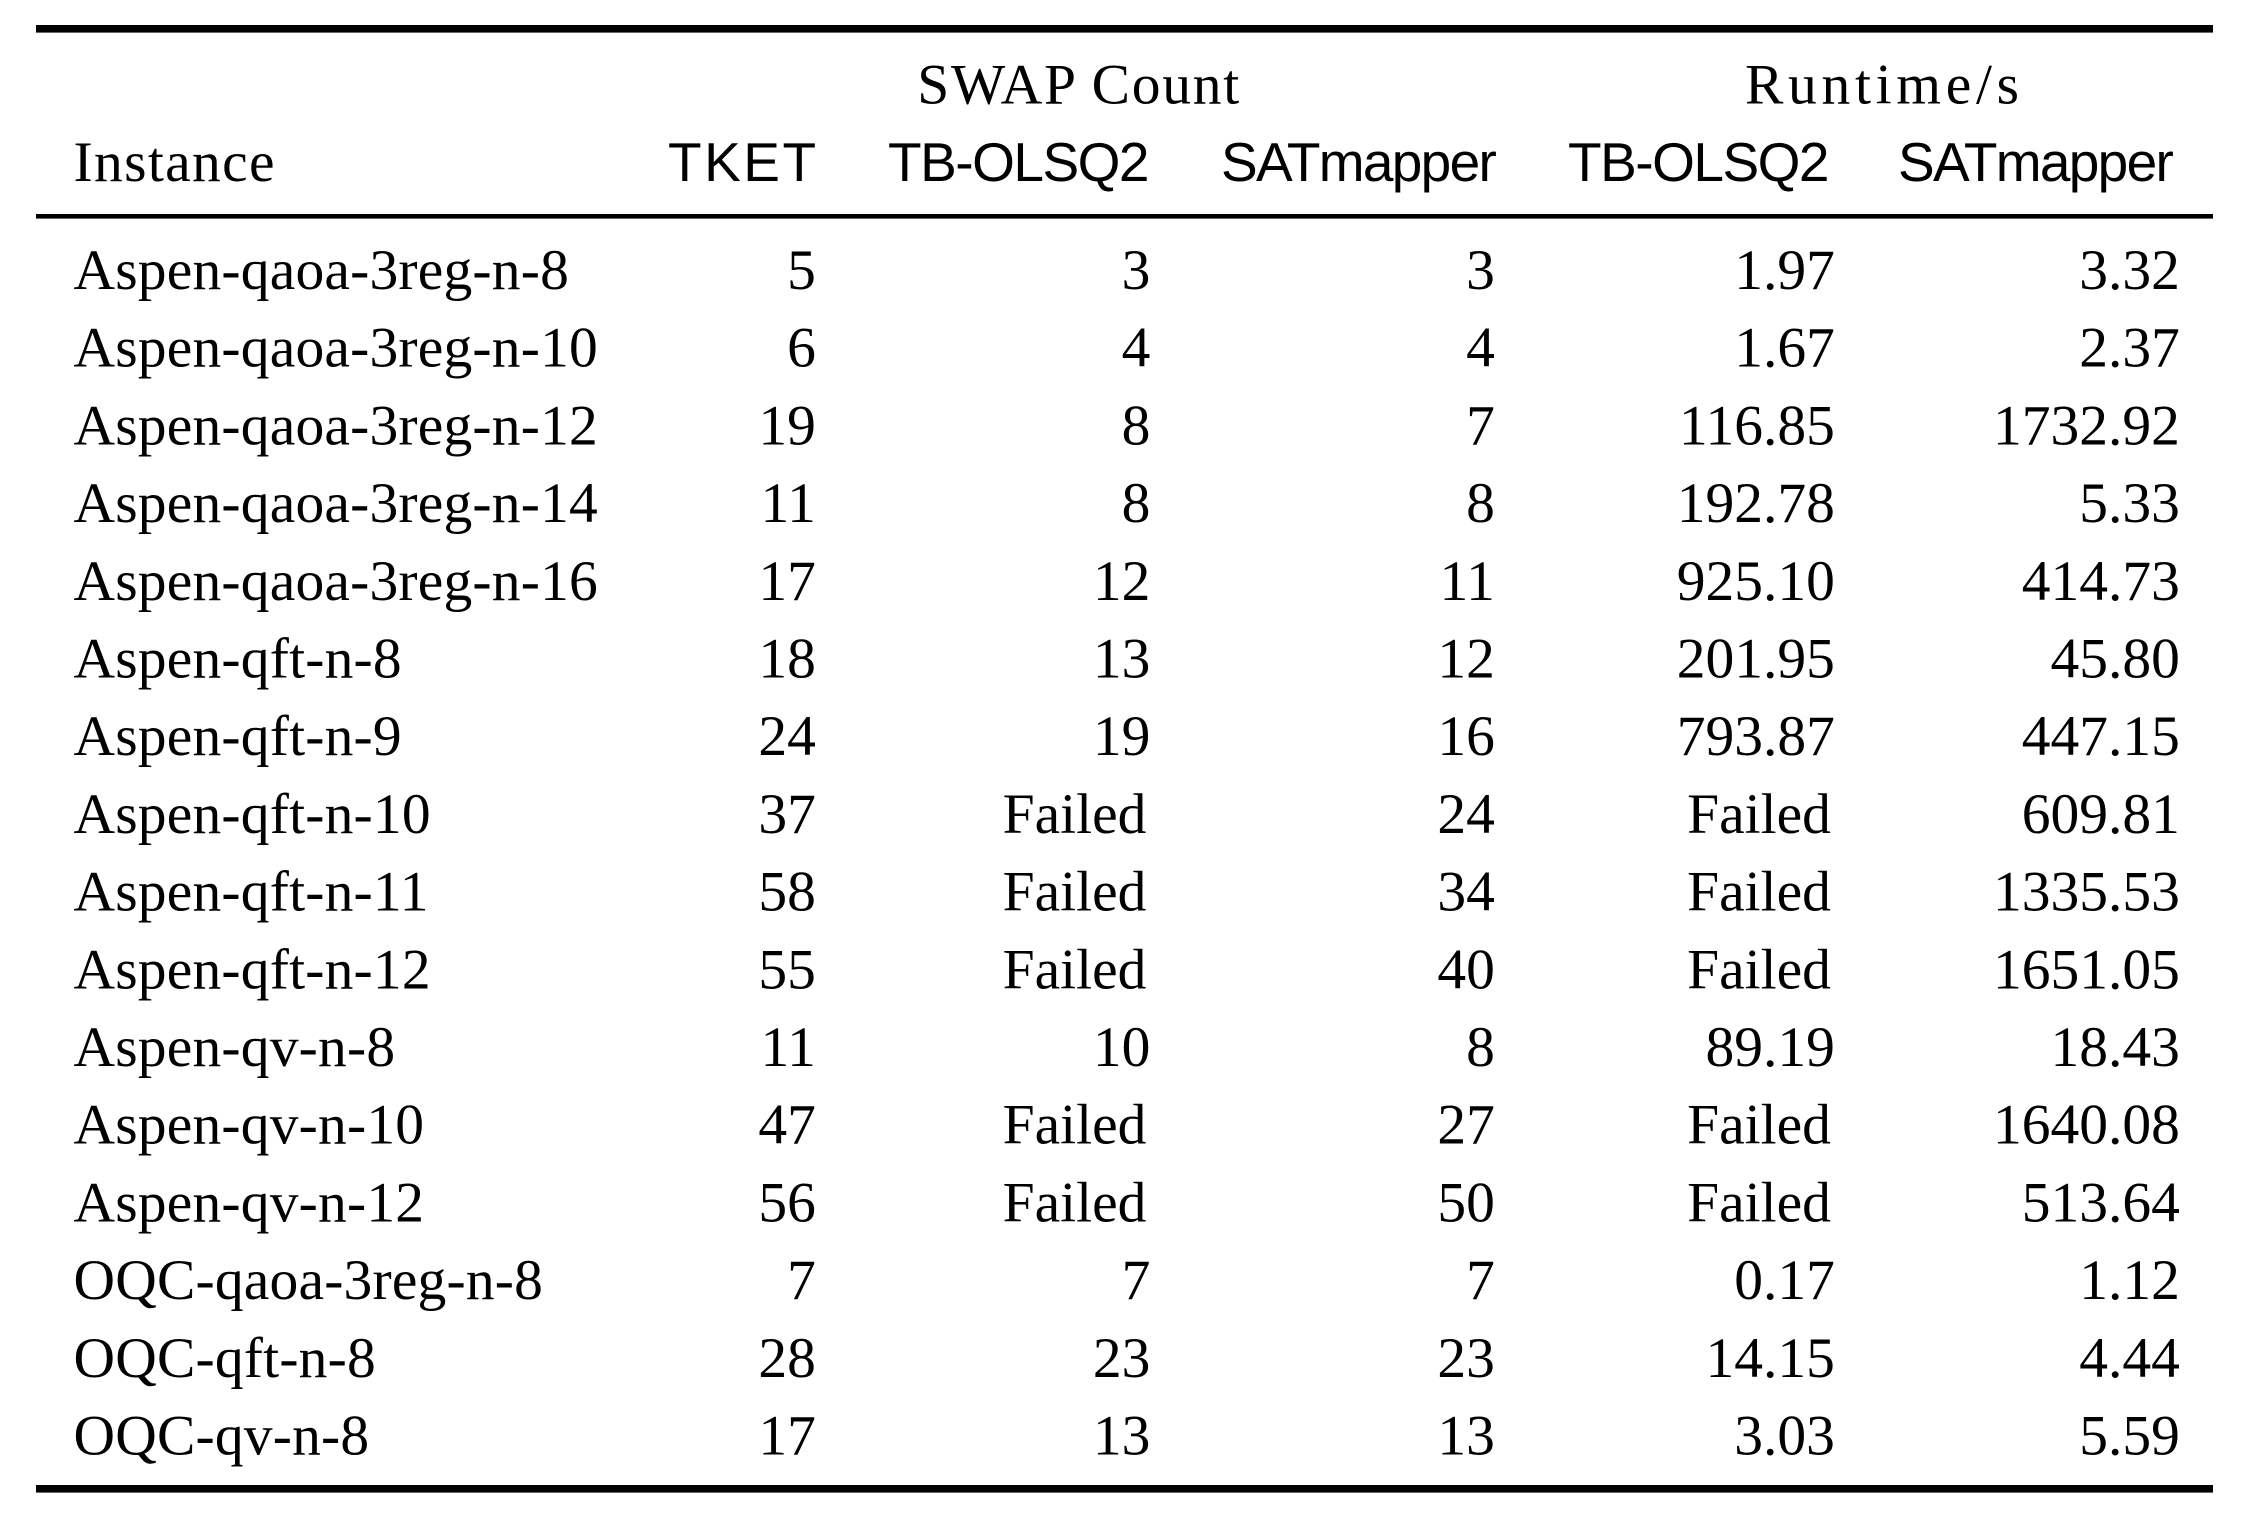 The width and height of the screenshot is (2252, 1523). I want to click on svg-text: 2.37, so click(2129, 348).